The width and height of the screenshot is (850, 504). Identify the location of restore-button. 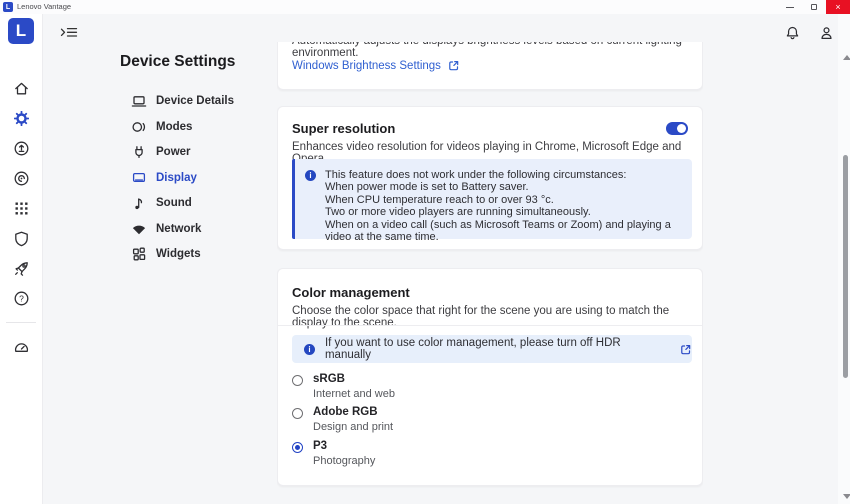
(814, 7).